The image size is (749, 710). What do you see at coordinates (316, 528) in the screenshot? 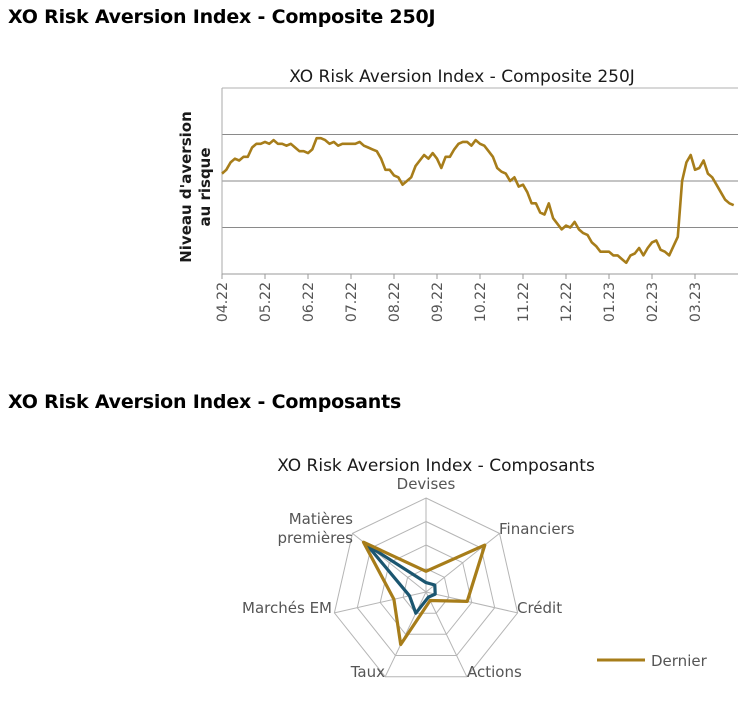
I see `radar-axis-label: Matières premières` at bounding box center [316, 528].